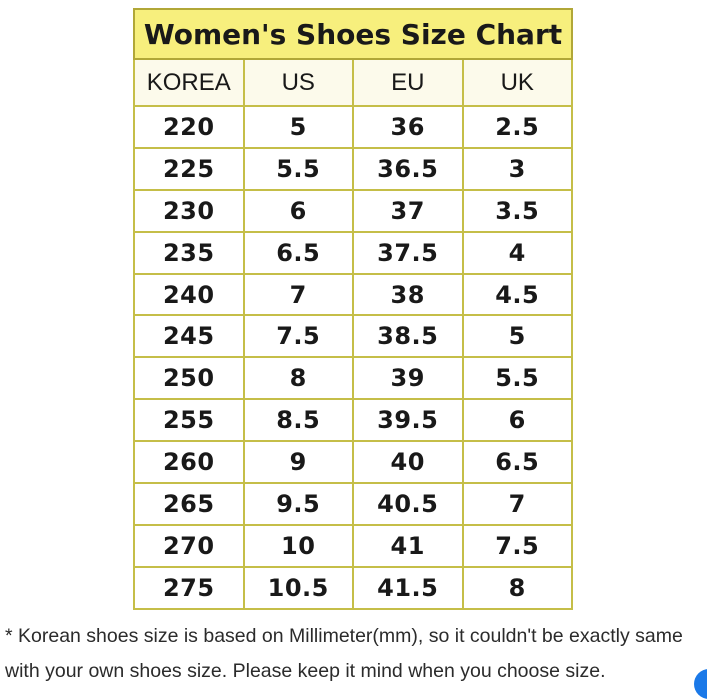 The width and height of the screenshot is (707, 699). What do you see at coordinates (407, 586) in the screenshot?
I see `table-cell: 41.5` at bounding box center [407, 586].